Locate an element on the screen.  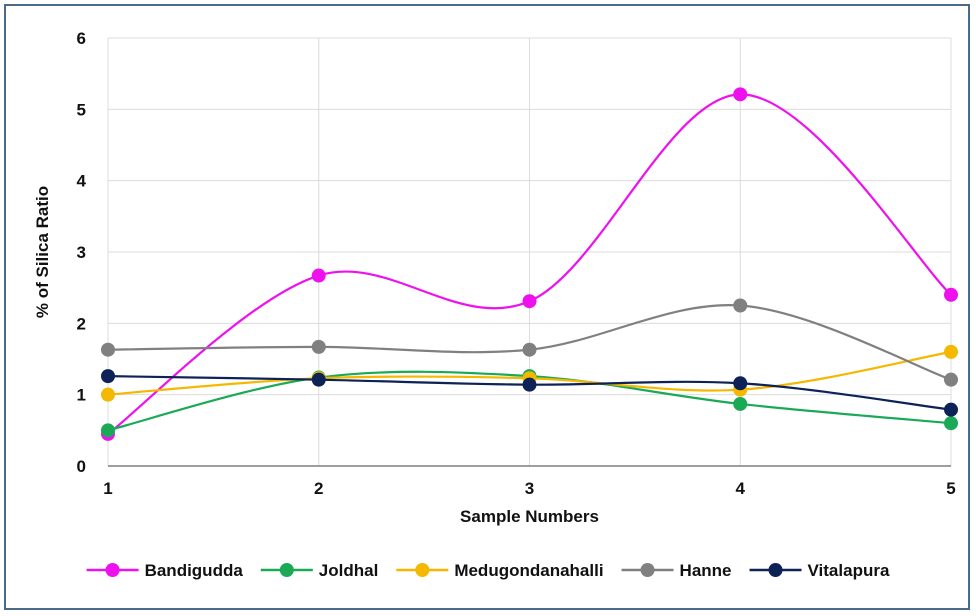
legend-label-medugondanahalli: Medugondanahalli is located at coordinates (528, 570).